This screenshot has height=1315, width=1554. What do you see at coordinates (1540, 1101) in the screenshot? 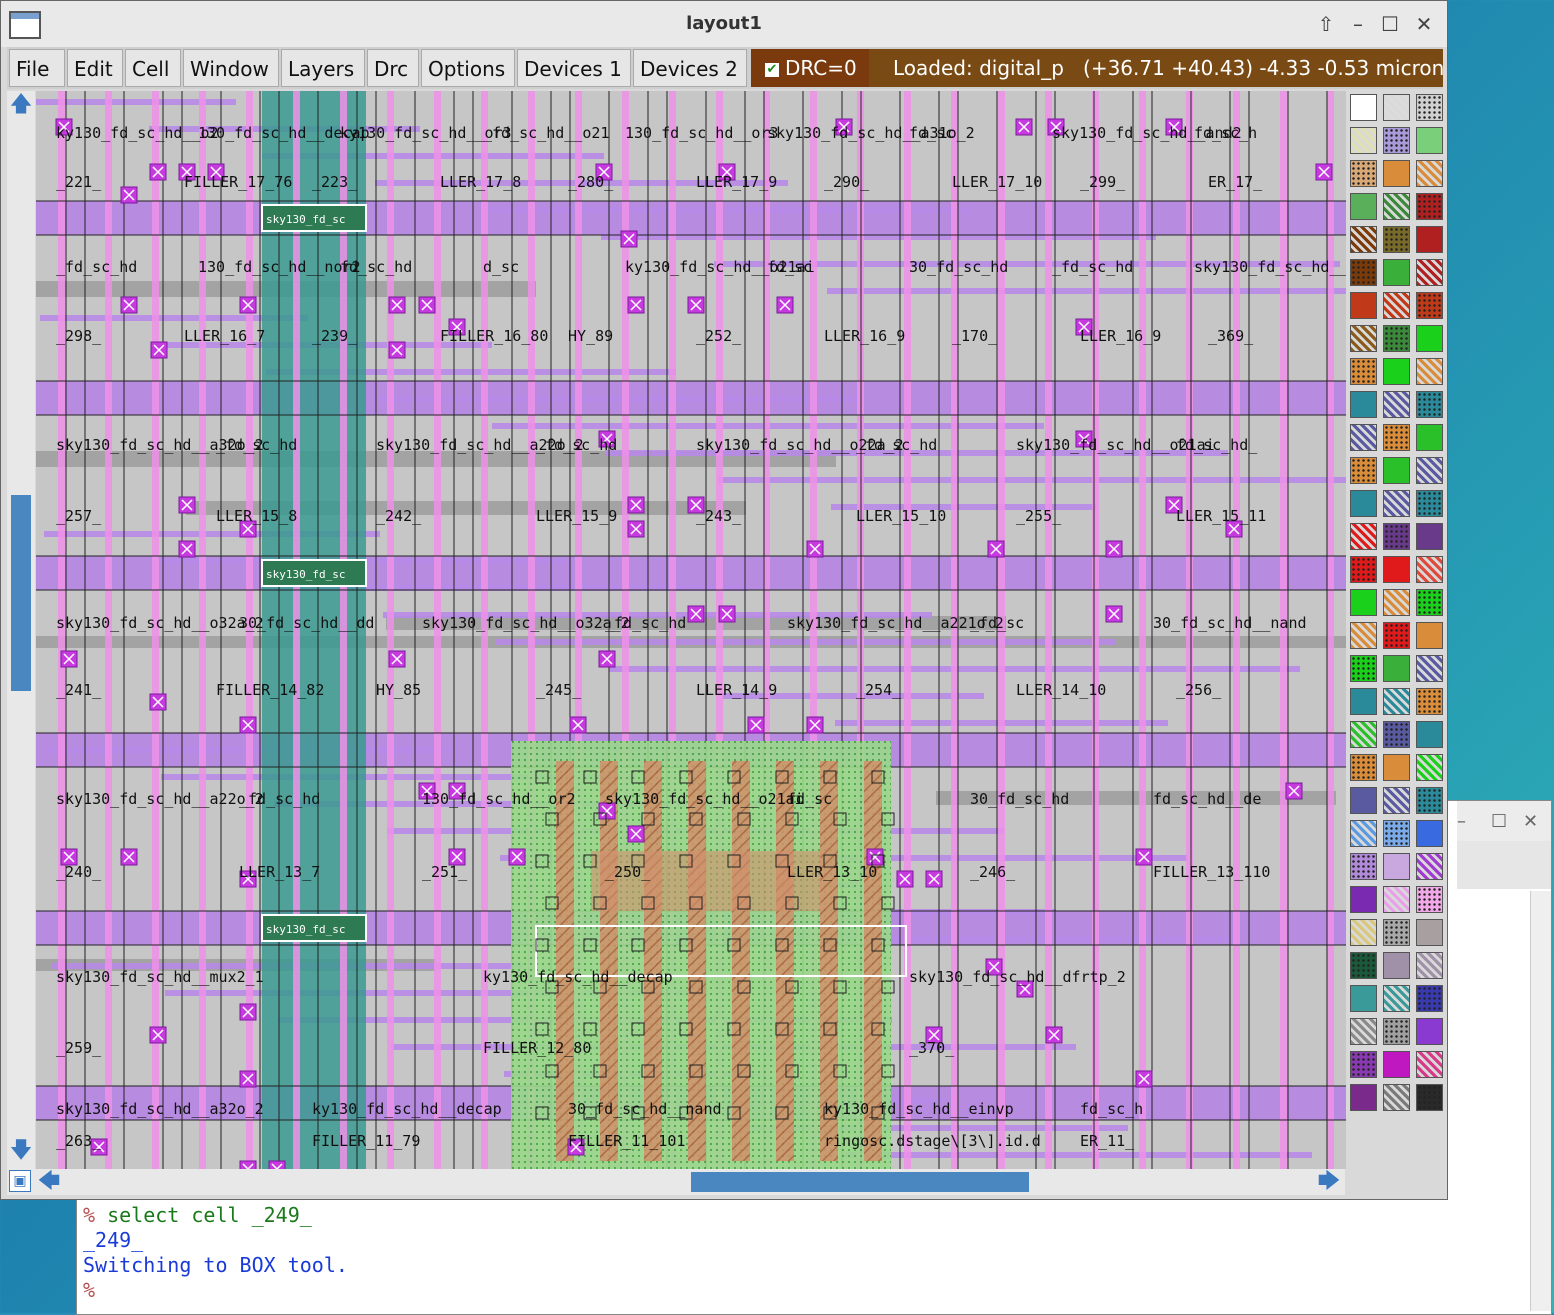
I see `console-scrollbar` at bounding box center [1540, 1101].